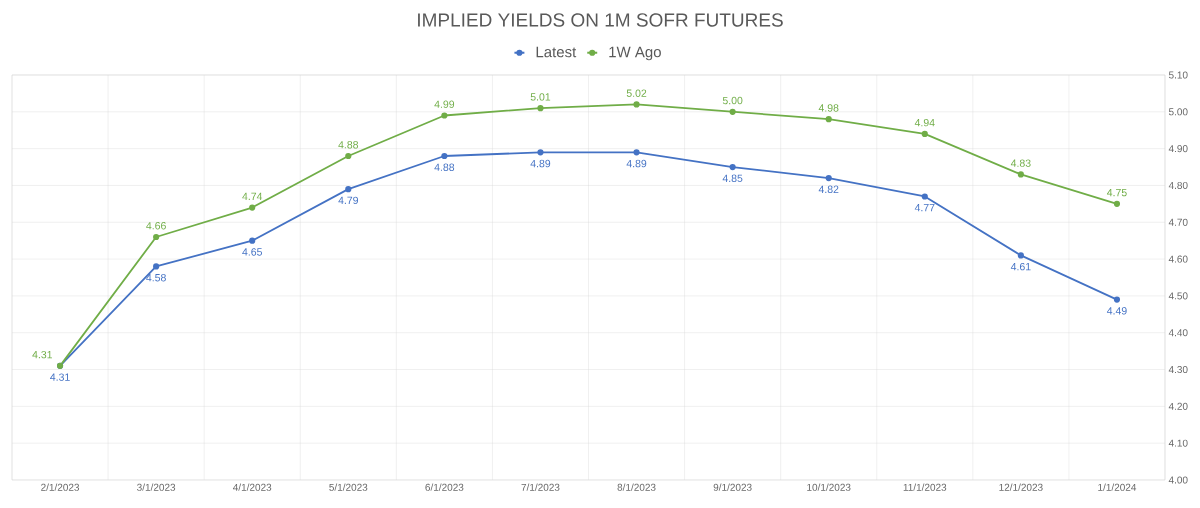 This screenshot has width=1200, height=508. Describe the element at coordinates (1116, 193) in the screenshot. I see `data-label: 4.75` at that location.